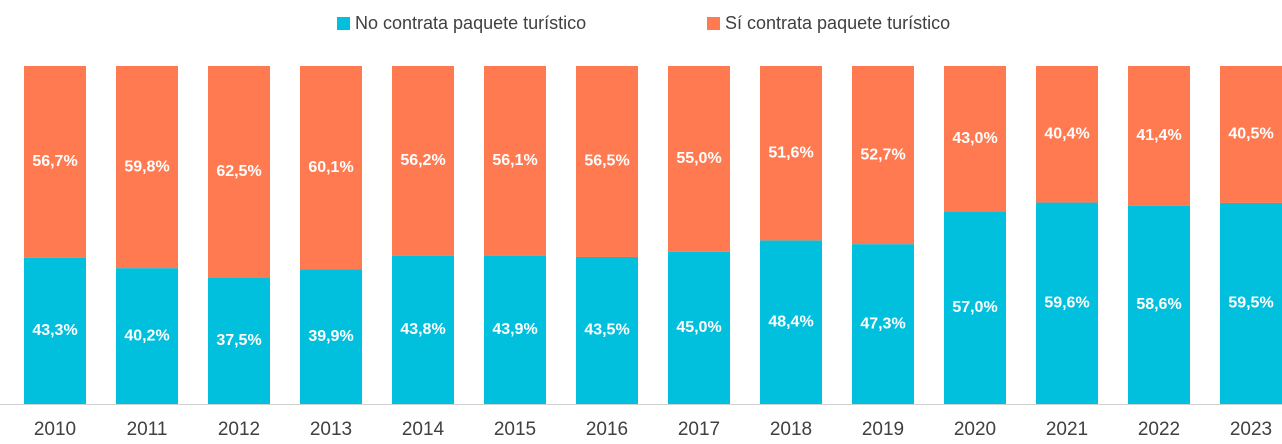  I want to click on legend-label: No contrata paquete turístico, so click(470, 23).